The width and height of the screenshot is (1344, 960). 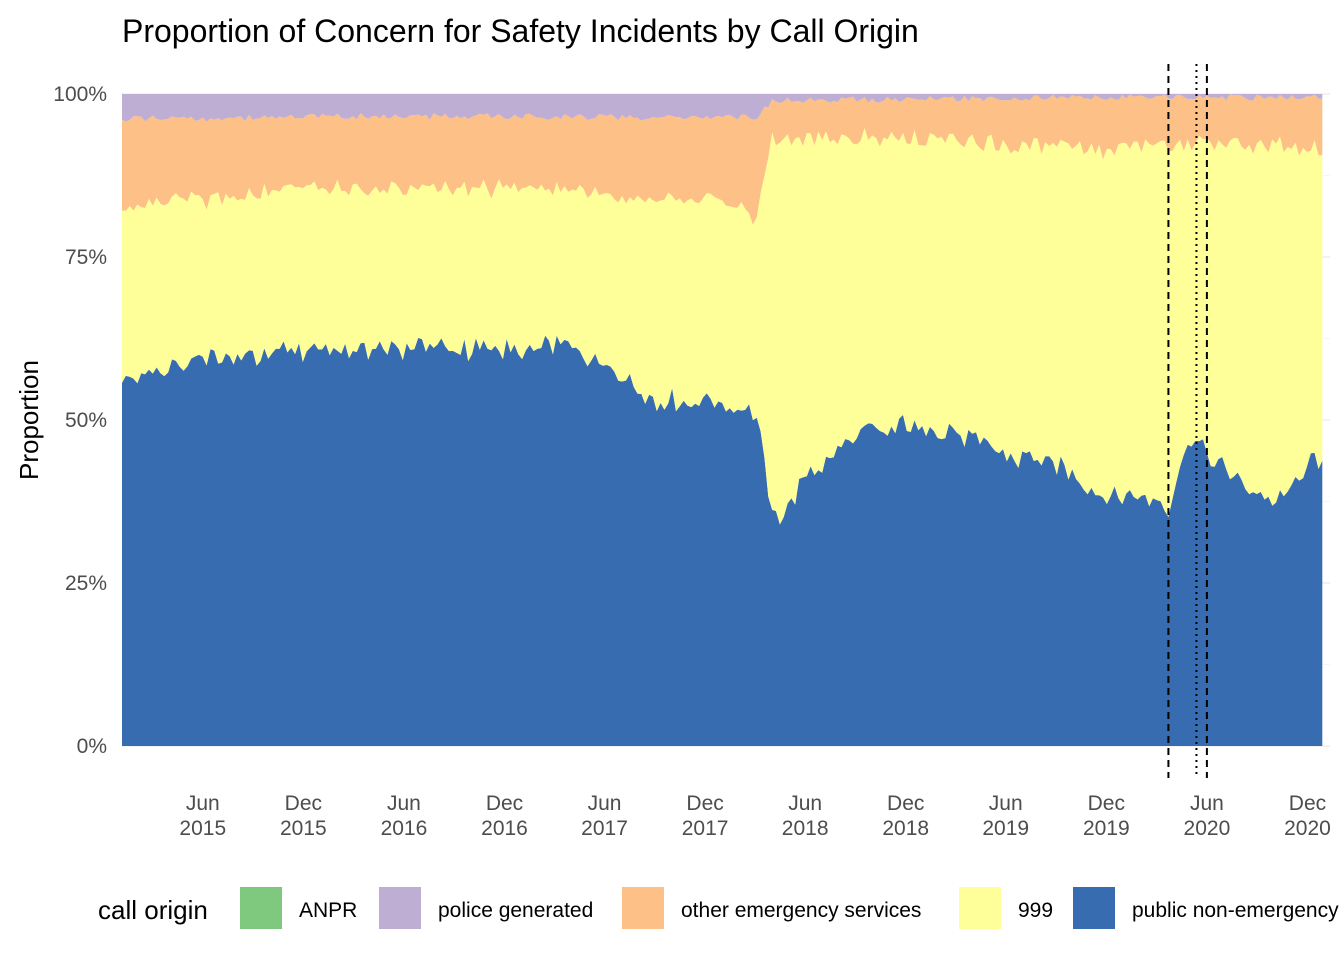 What do you see at coordinates (86, 583) in the screenshot?
I see `y-tick-label: 25%` at bounding box center [86, 583].